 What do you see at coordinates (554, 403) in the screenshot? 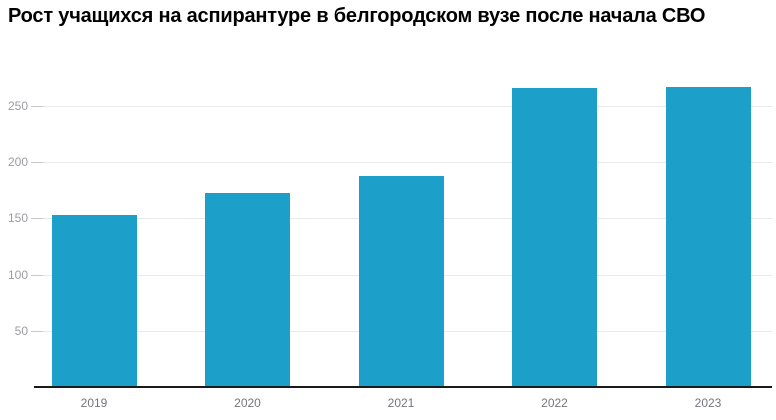
I see `x-axis-label-2022: 2022` at bounding box center [554, 403].